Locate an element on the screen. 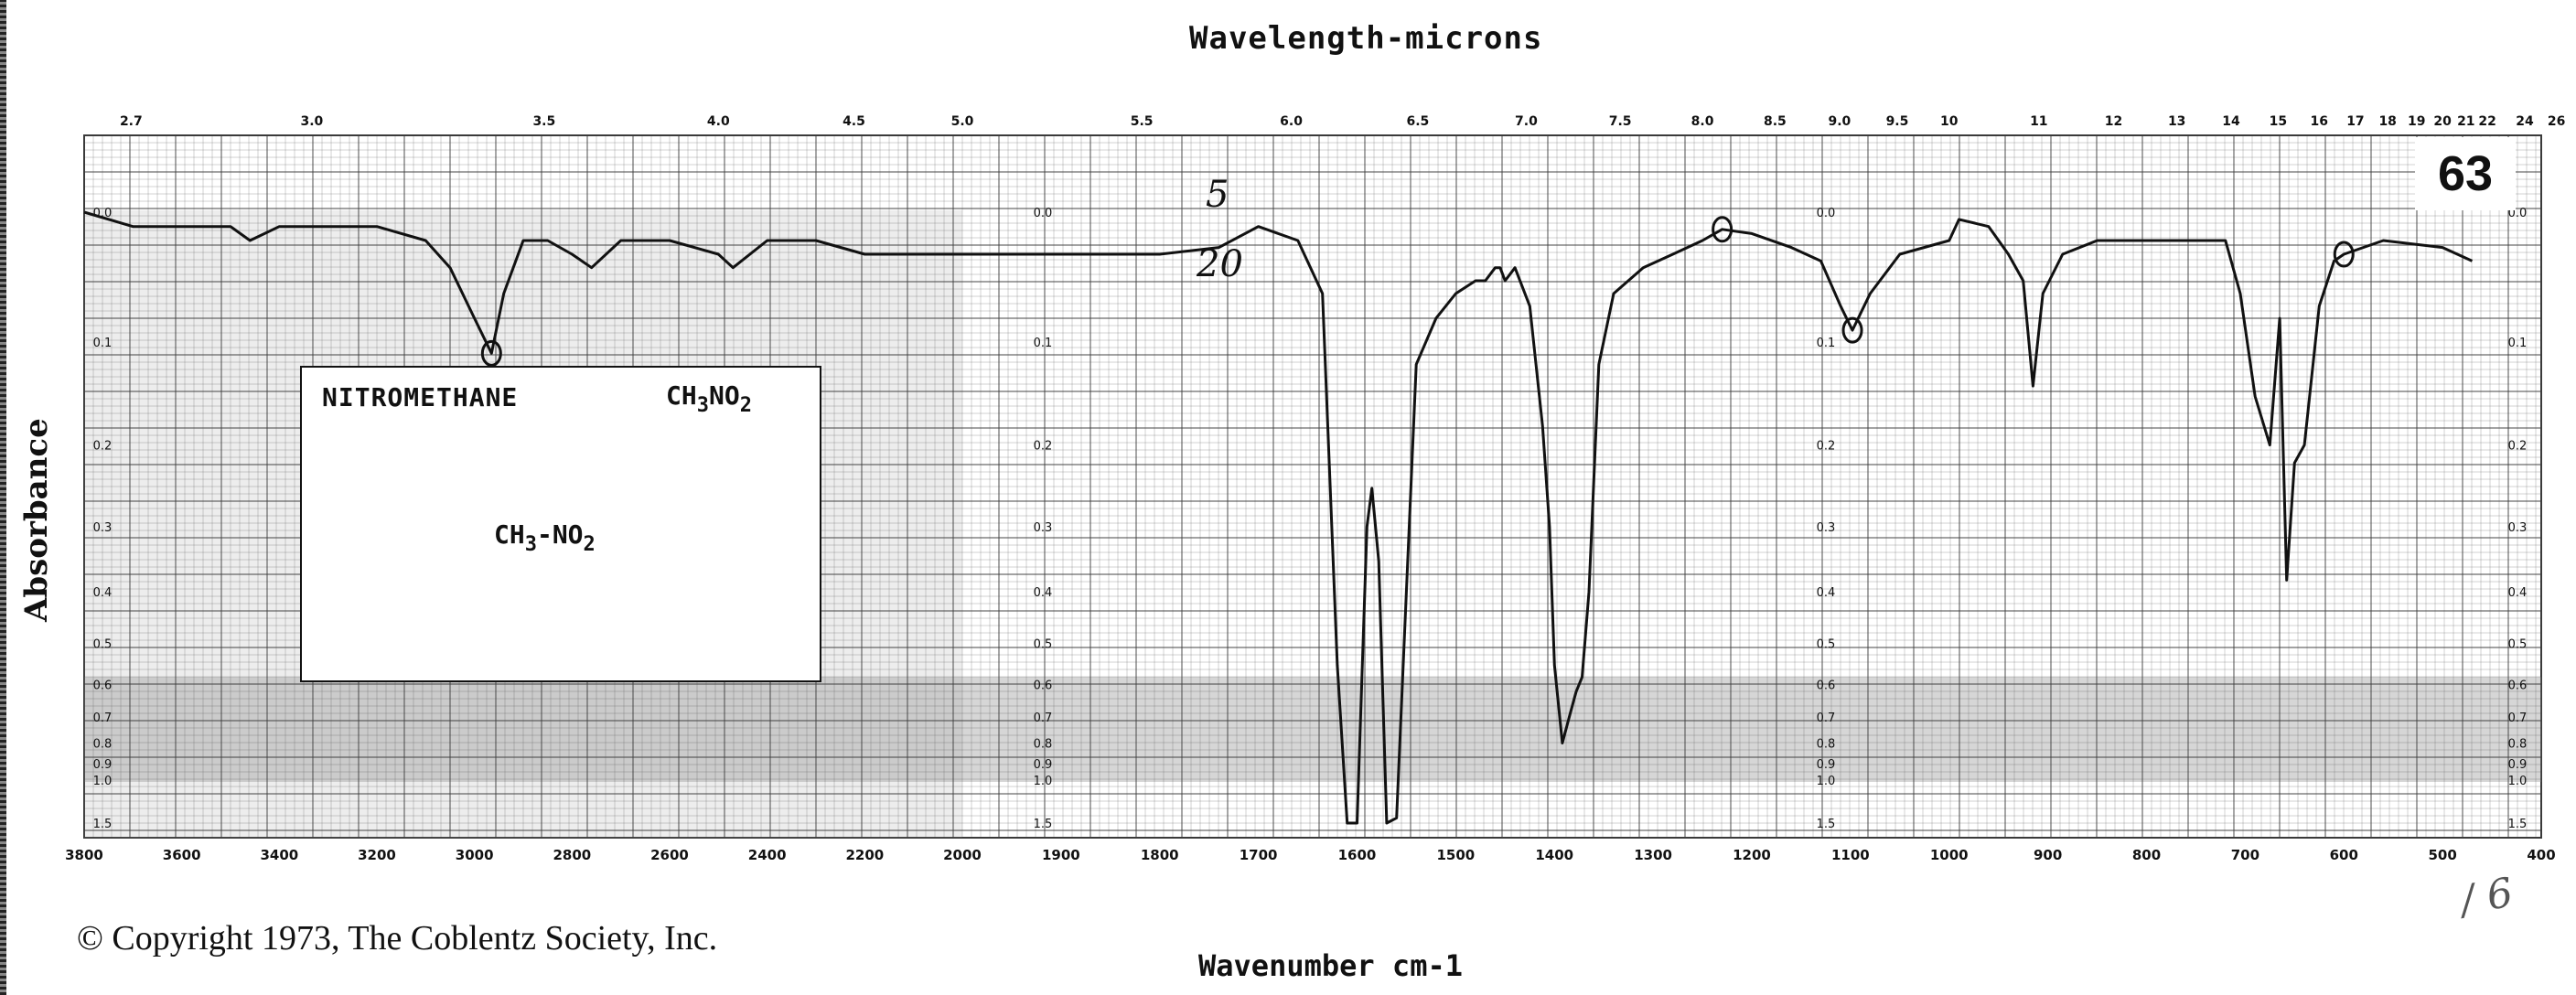 Image resolution: width=2576 pixels, height=995 pixels. x-tick-label: 1700 is located at coordinates (1259, 855).